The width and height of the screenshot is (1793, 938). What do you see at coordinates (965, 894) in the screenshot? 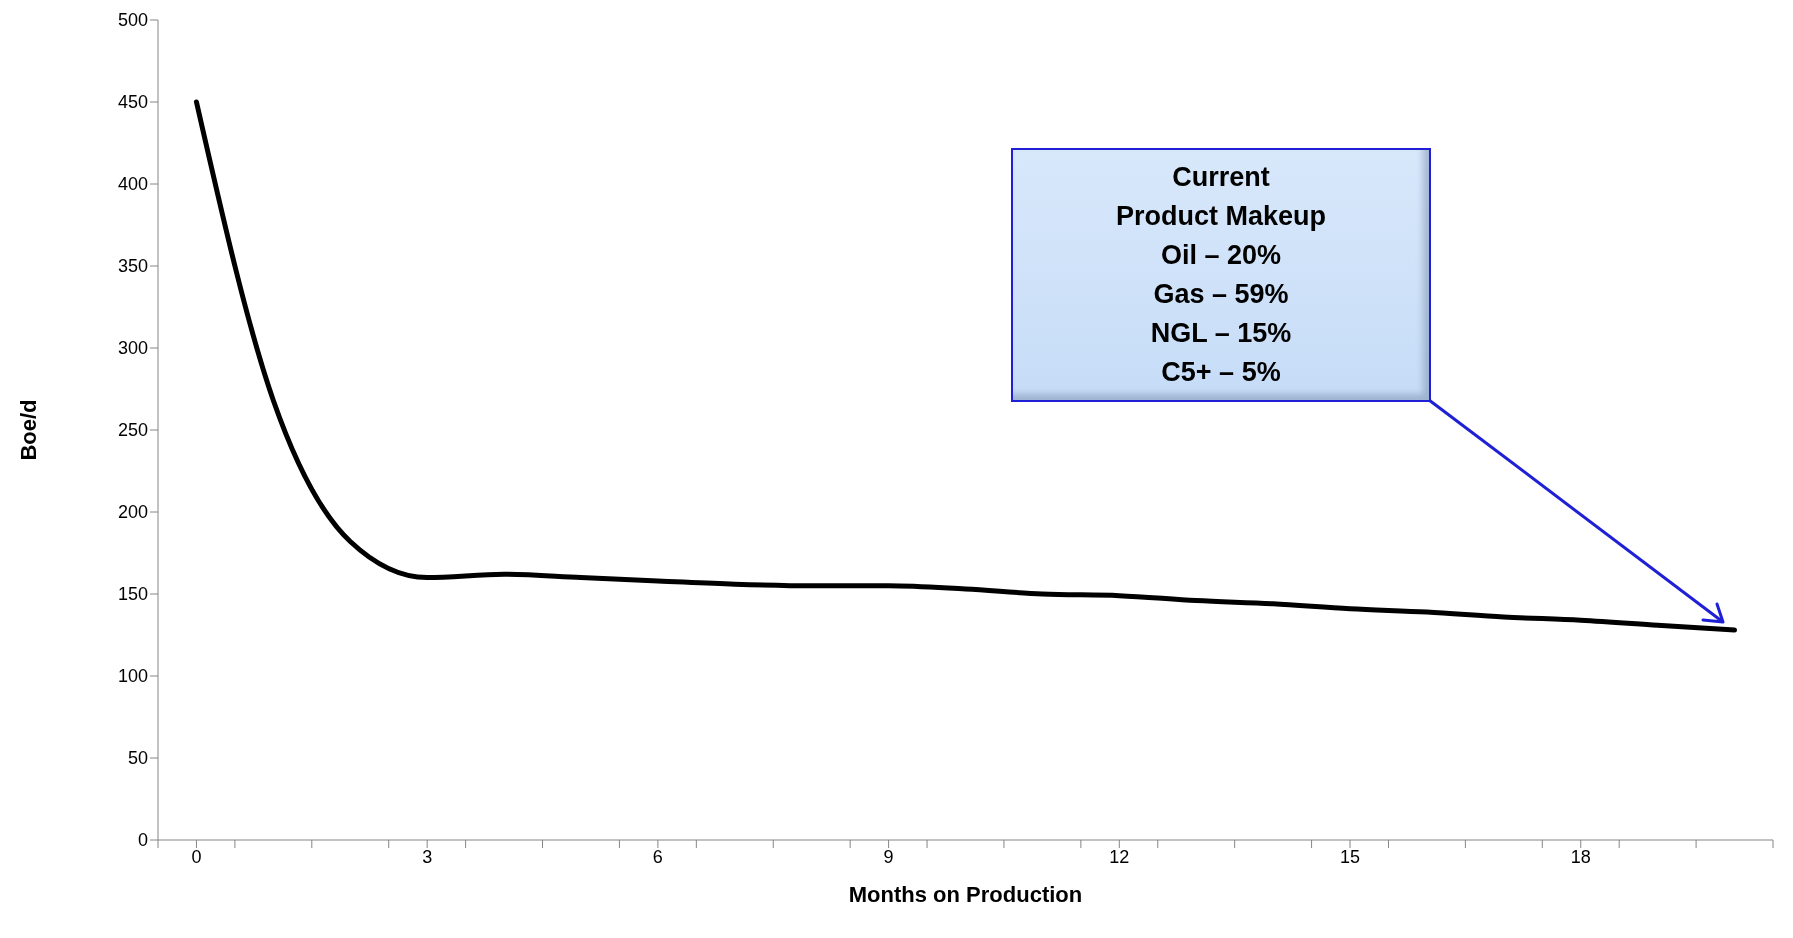
I see `x-axis-title: Months on Production` at bounding box center [965, 894].